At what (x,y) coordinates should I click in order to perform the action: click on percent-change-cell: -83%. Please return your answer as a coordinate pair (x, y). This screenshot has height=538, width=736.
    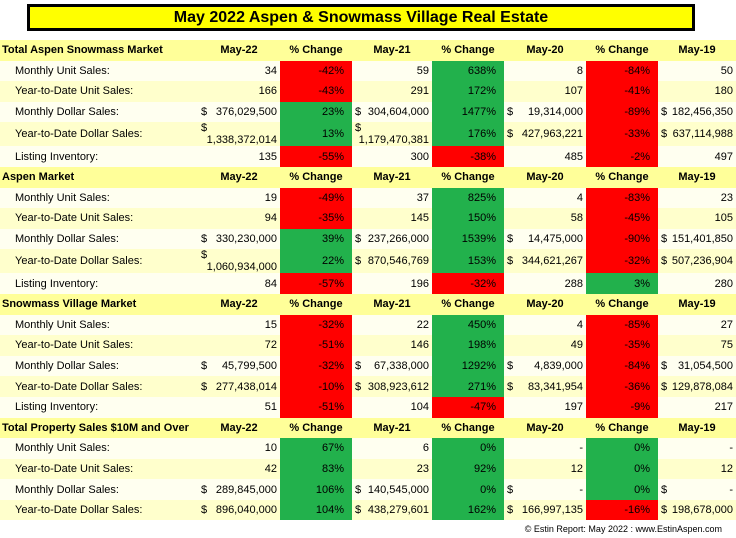
    Looking at the image, I should click on (622, 198).